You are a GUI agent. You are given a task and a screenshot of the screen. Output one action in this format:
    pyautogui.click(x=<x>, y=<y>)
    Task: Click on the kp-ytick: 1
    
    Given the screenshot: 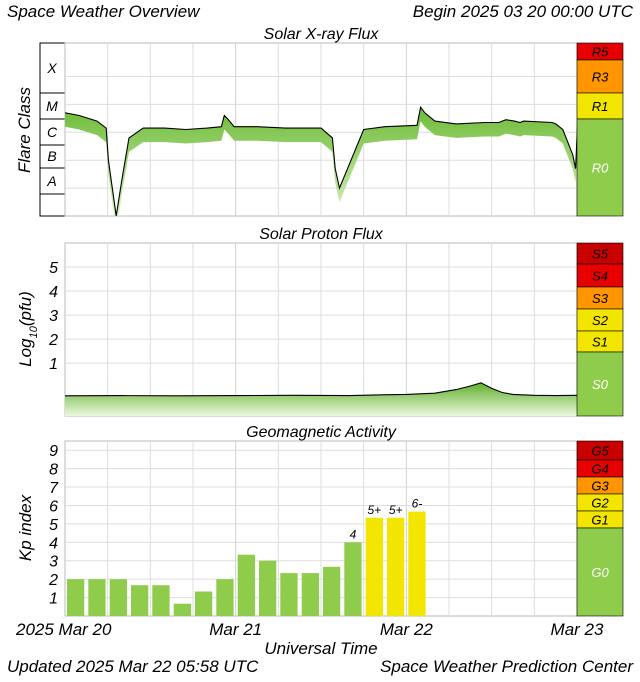 What is the action you would take?
    pyautogui.click(x=53, y=599)
    